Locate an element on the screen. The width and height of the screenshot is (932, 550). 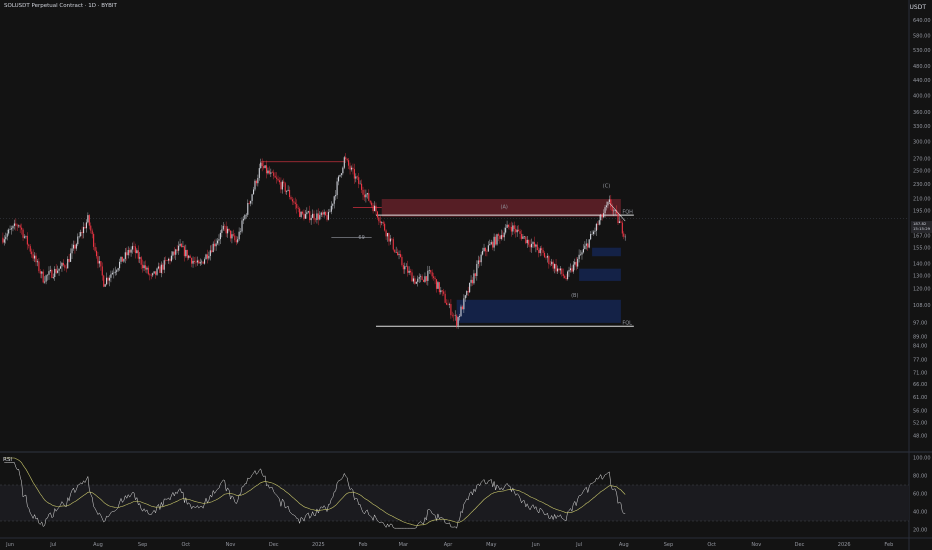
wave-b-label: (B) is located at coordinates (574, 296).